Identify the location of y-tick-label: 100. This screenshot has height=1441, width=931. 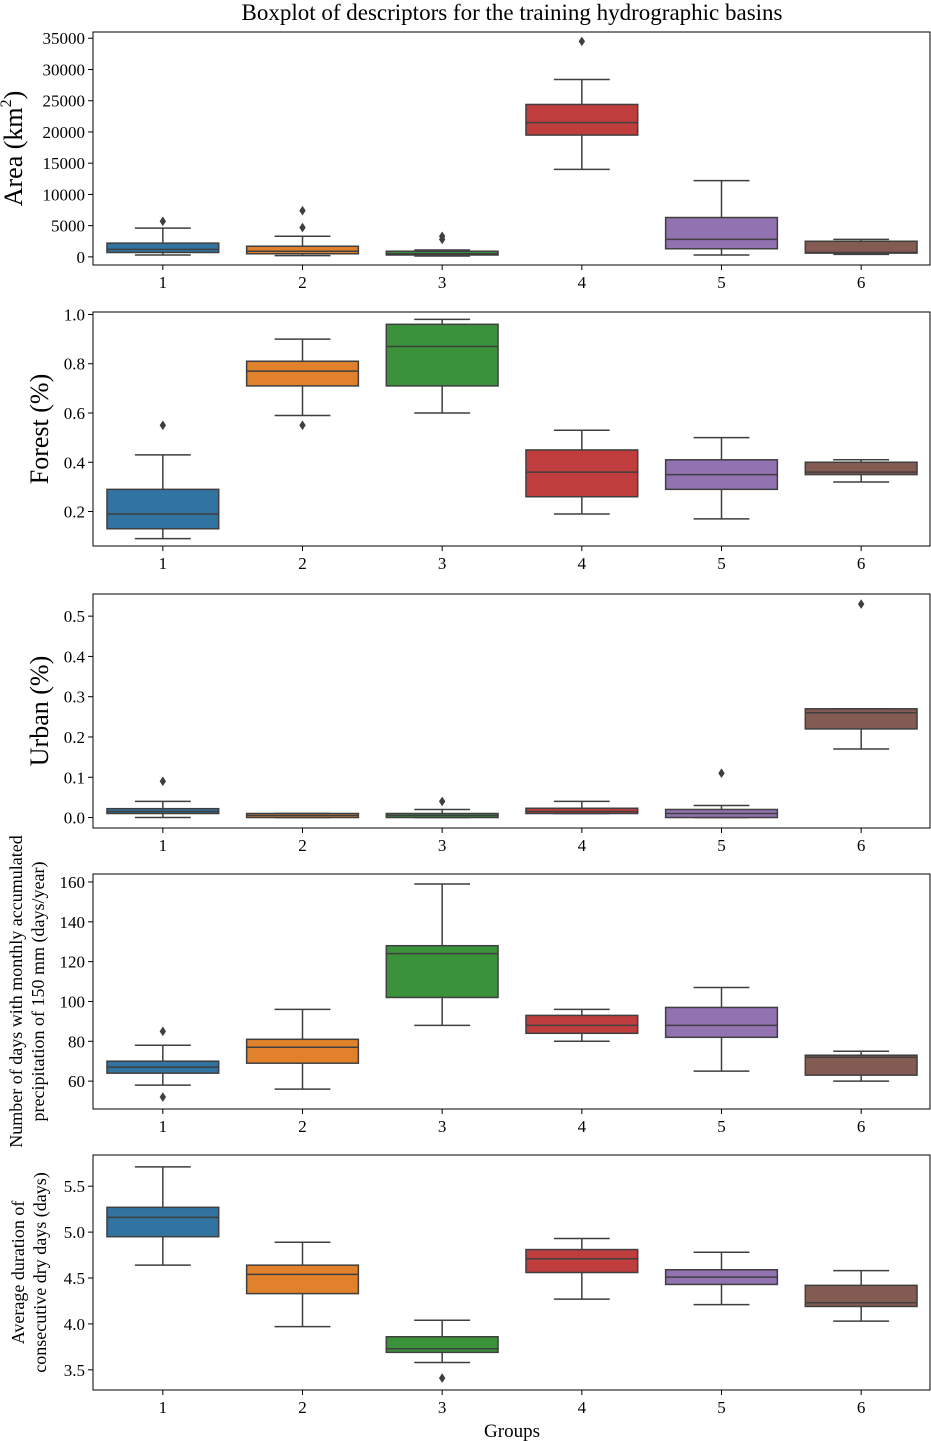
(73, 1001).